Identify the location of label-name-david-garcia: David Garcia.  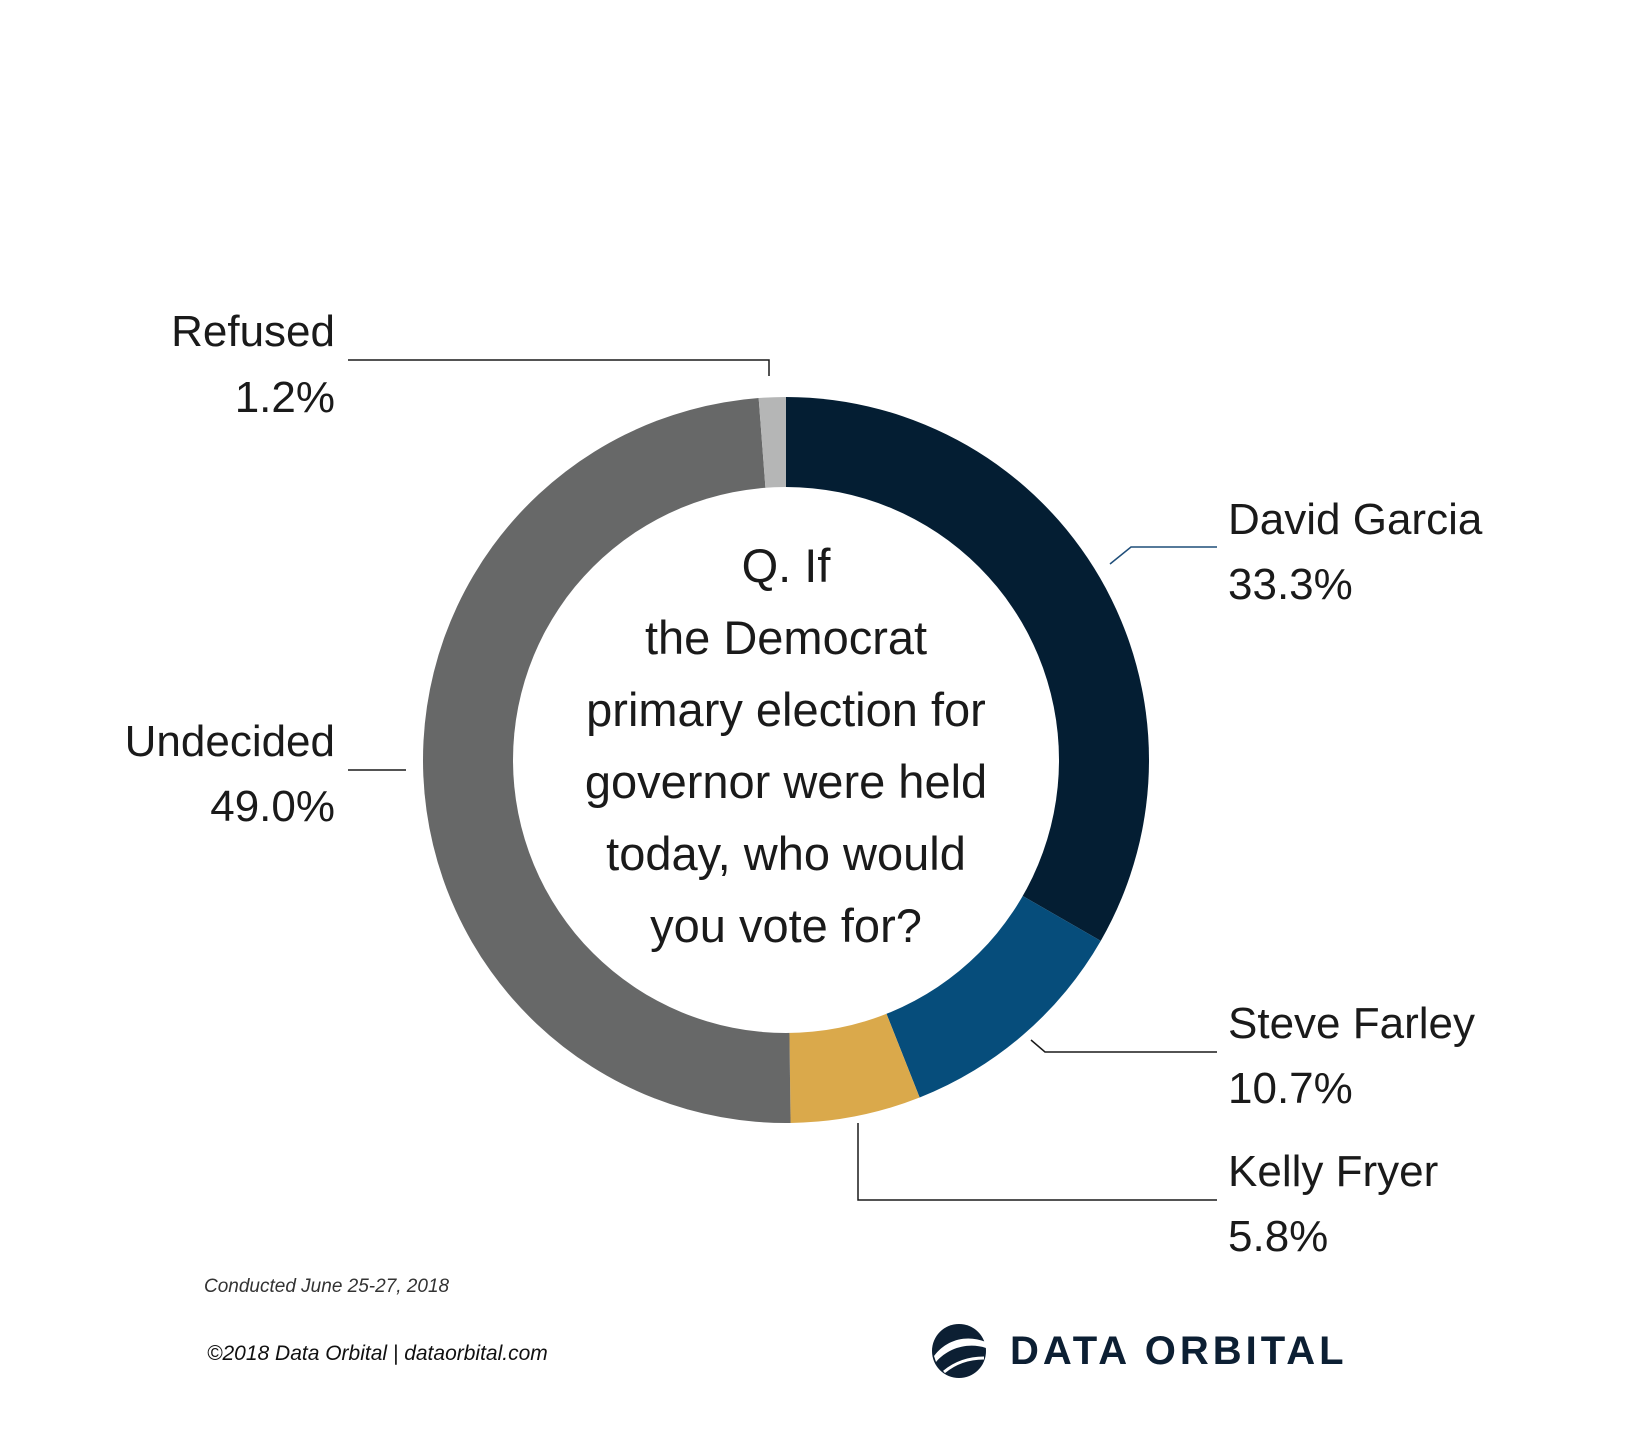
(1355, 519).